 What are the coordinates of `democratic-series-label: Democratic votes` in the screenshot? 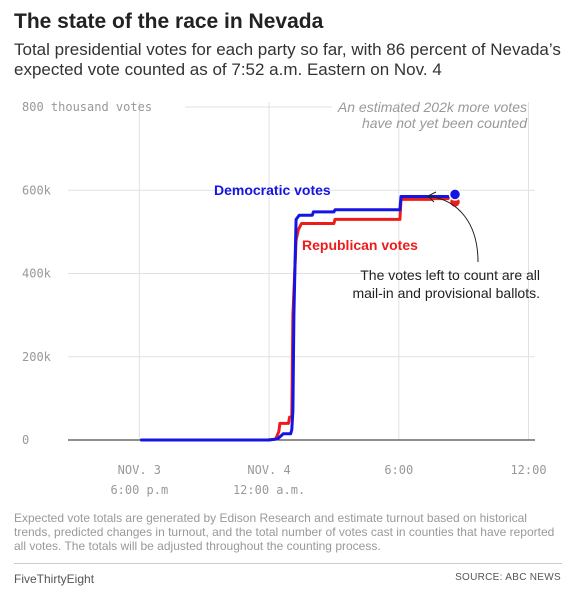 It's located at (272, 190).